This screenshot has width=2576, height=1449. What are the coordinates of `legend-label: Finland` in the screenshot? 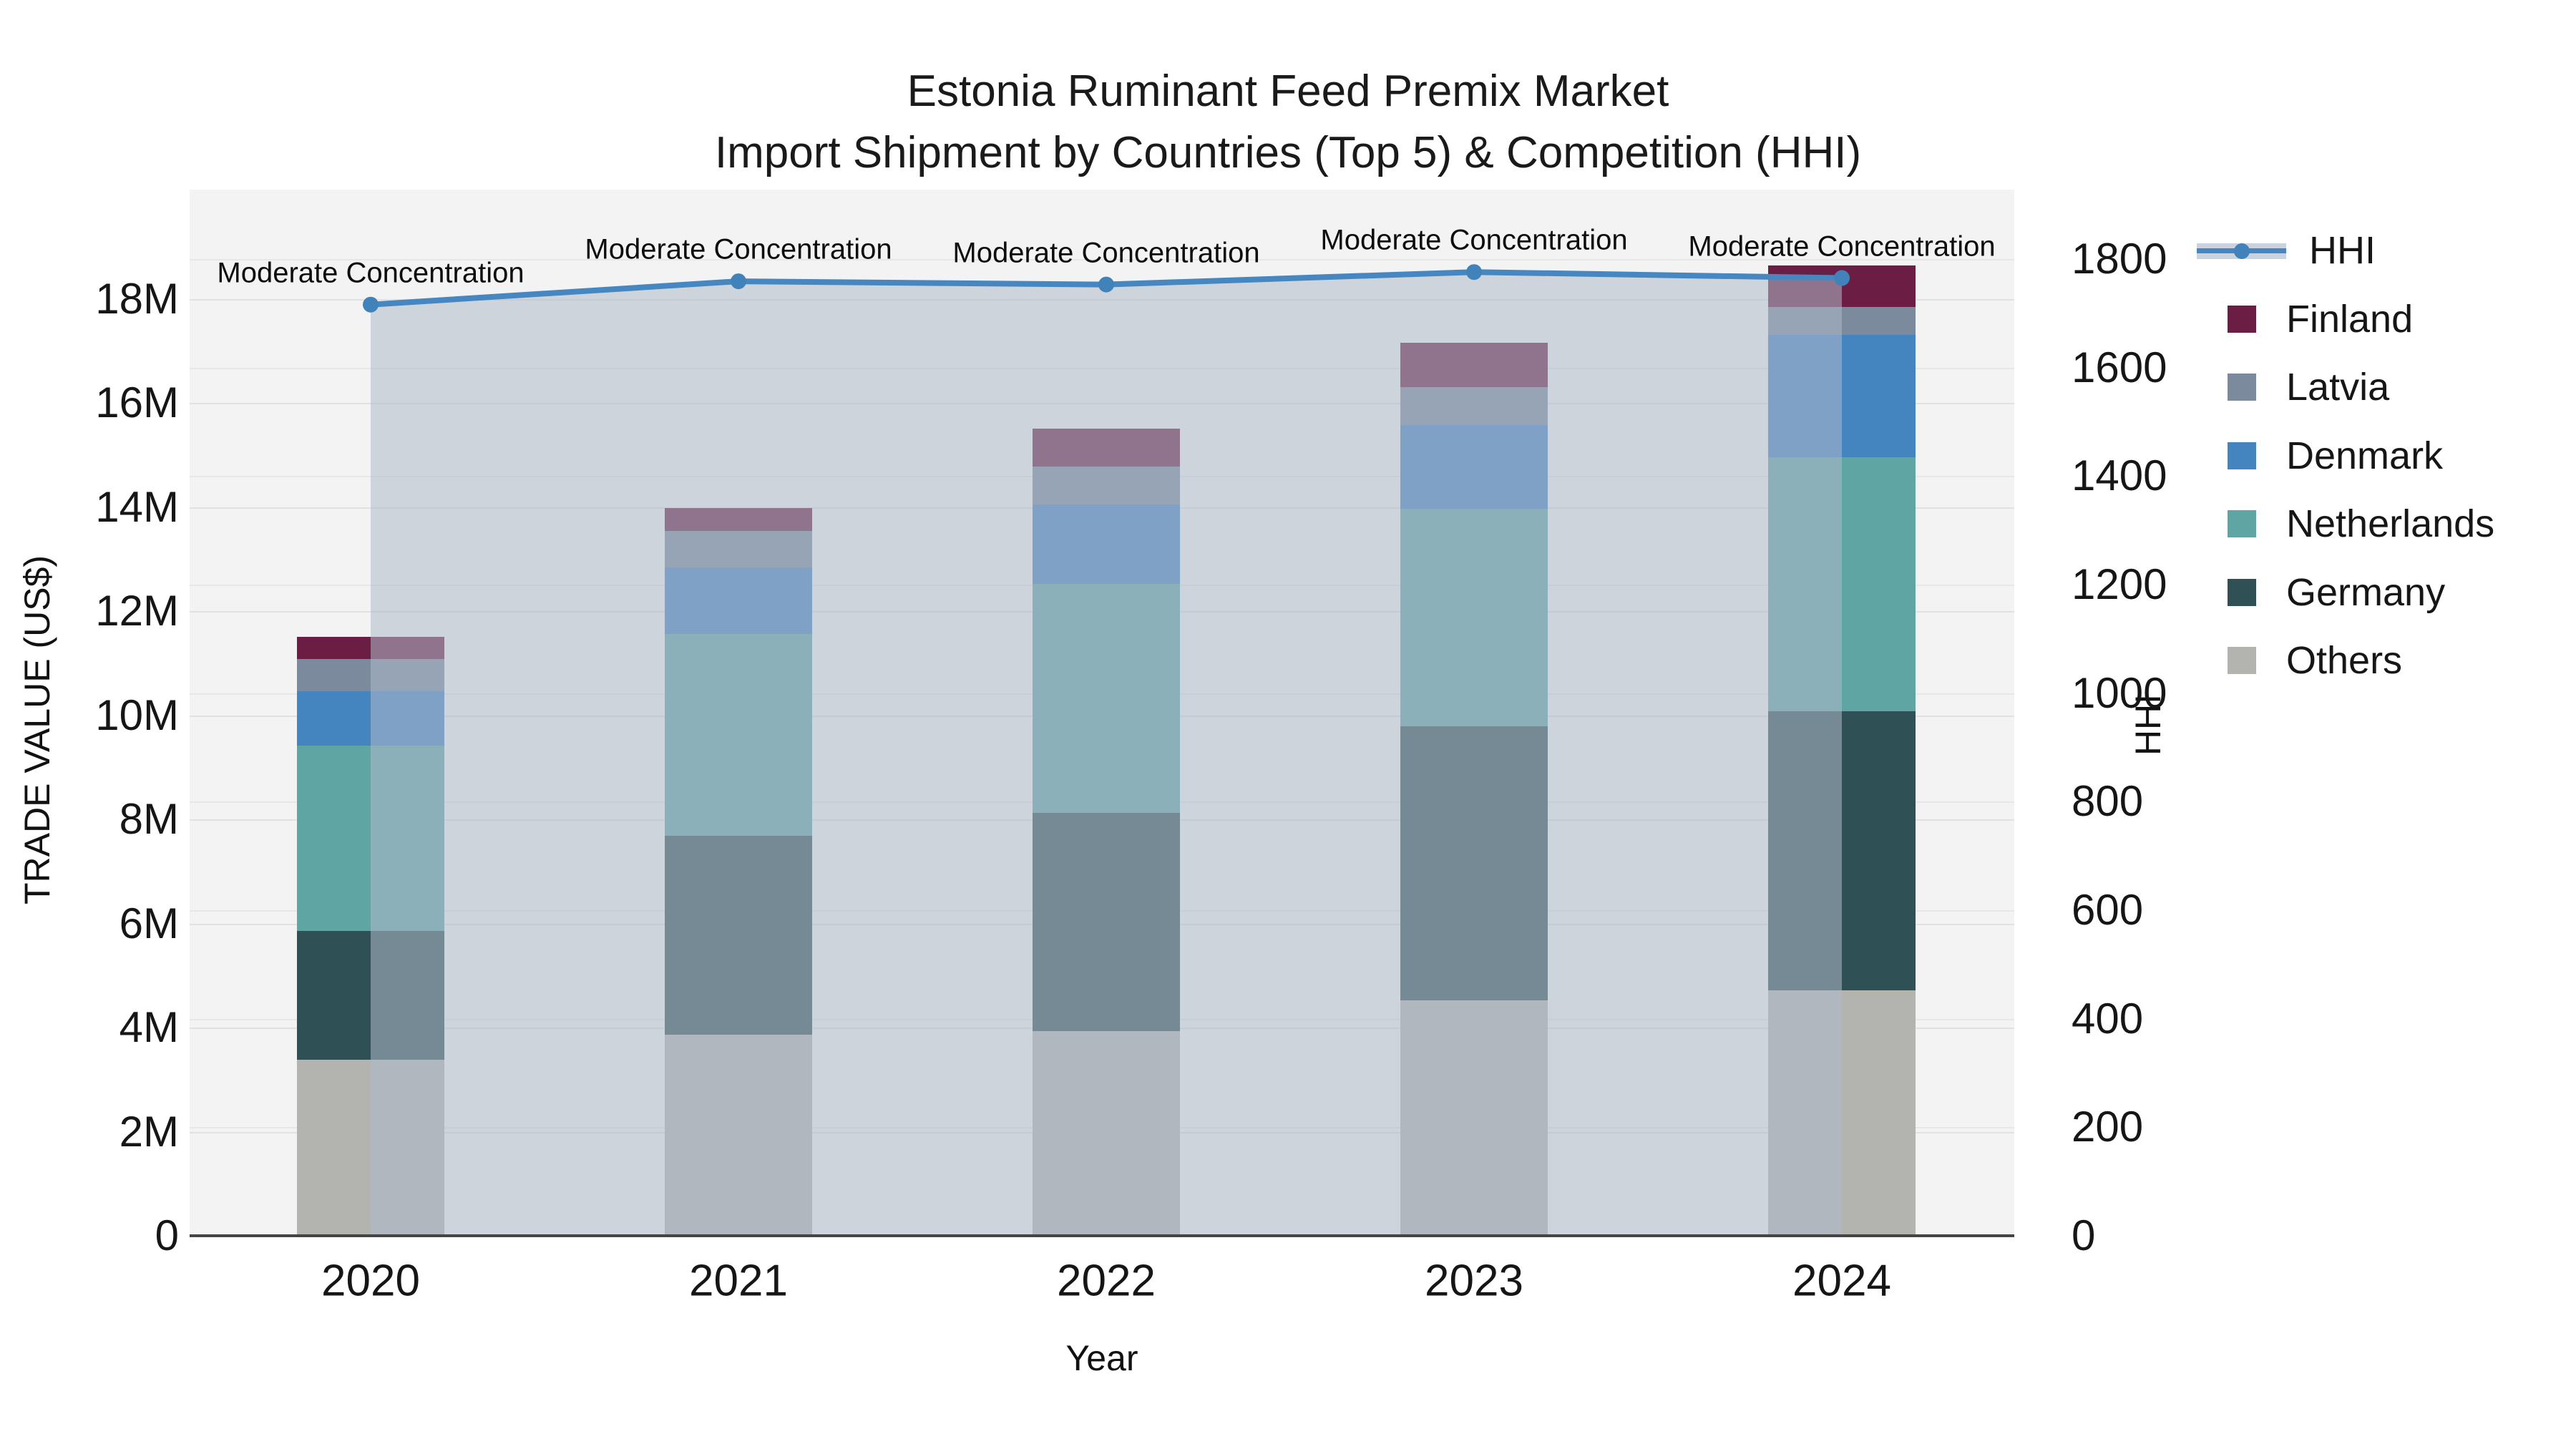 It's located at (2350, 319).